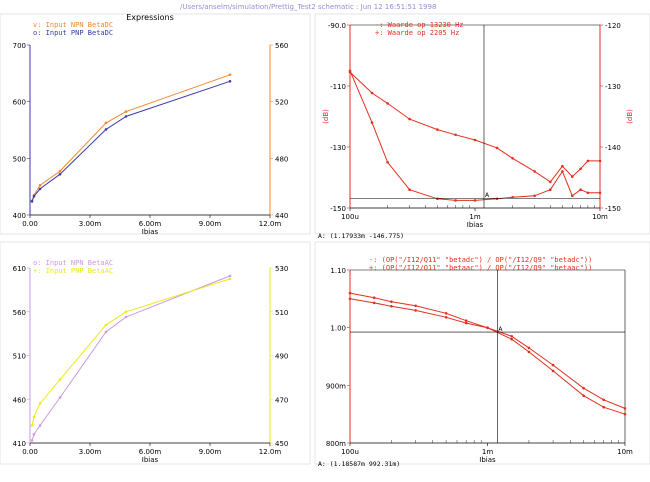 This screenshot has height=482, width=650. Describe the element at coordinates (19, 444) in the screenshot. I see `left-tick-label: 410` at that location.